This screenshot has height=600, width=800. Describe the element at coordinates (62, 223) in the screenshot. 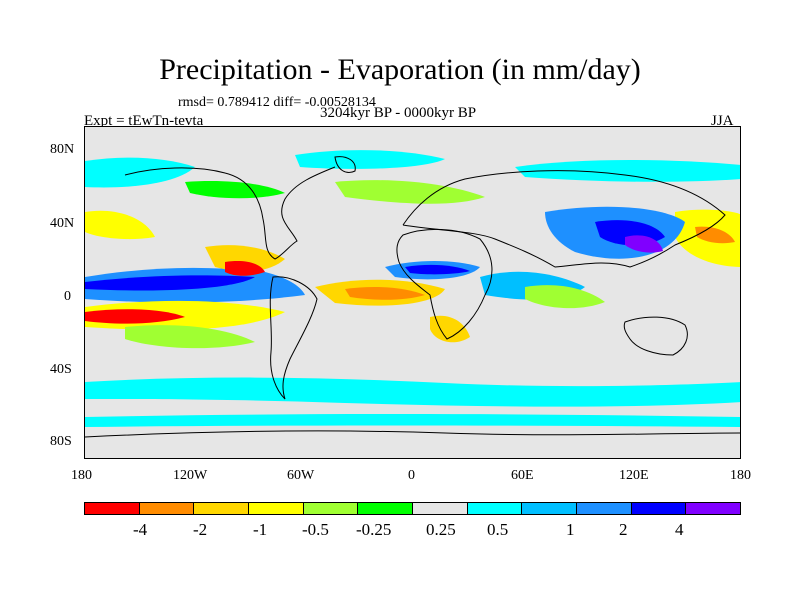

I see `lat-tick-40n: 40N` at that location.